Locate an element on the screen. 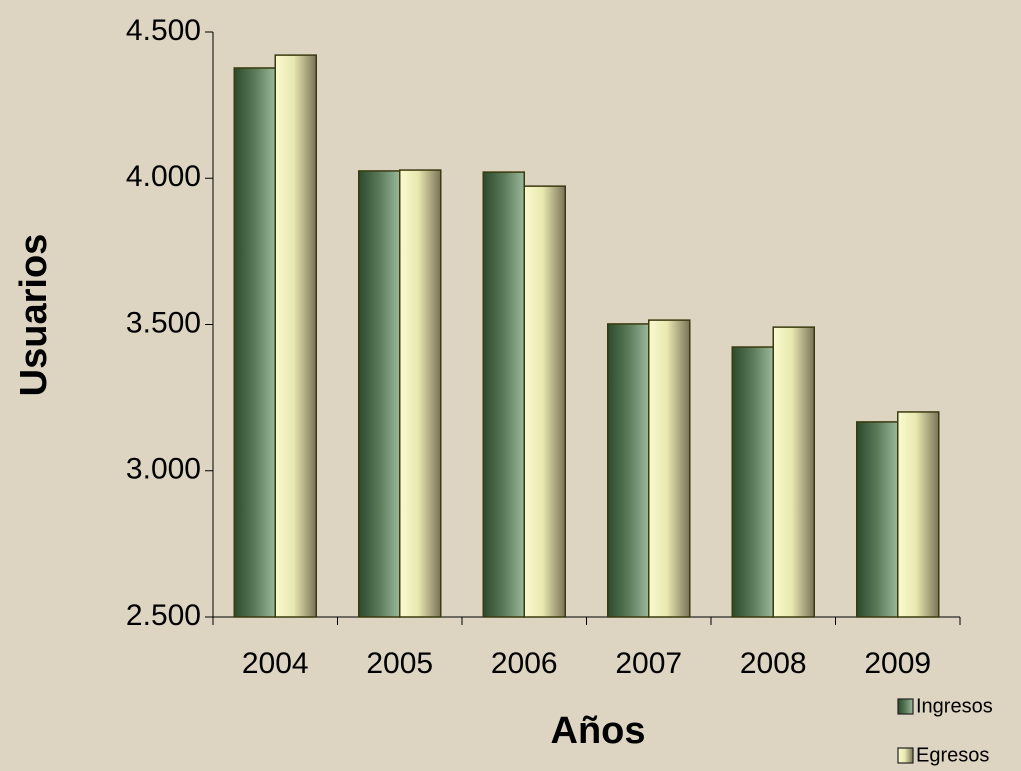 The image size is (1021, 771). legend-label: Ingresos is located at coordinates (954, 706).